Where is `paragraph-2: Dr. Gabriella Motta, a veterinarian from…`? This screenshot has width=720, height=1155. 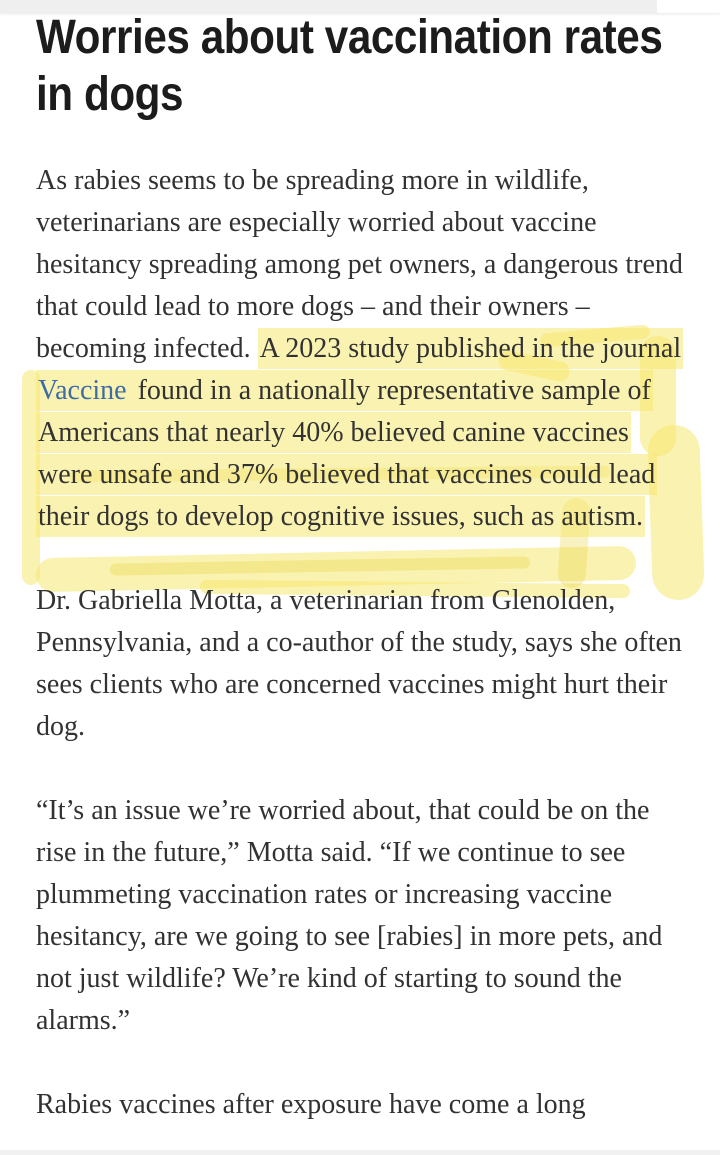
paragraph-2: Dr. Gabriella Motta, a veterinarian from… is located at coordinates (359, 663).